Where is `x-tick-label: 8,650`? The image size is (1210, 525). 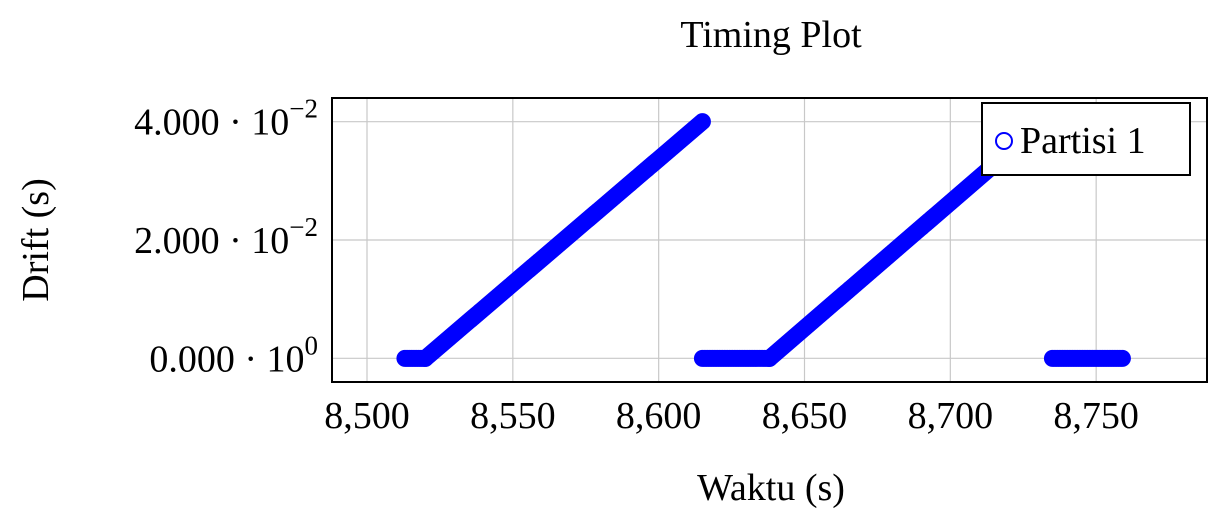
x-tick-label: 8,650 is located at coordinates (805, 416).